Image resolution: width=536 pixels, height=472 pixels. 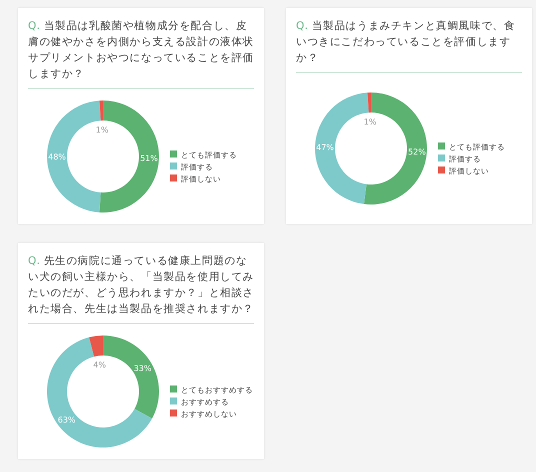 I want to click on data-label: 33%, so click(x=143, y=369).